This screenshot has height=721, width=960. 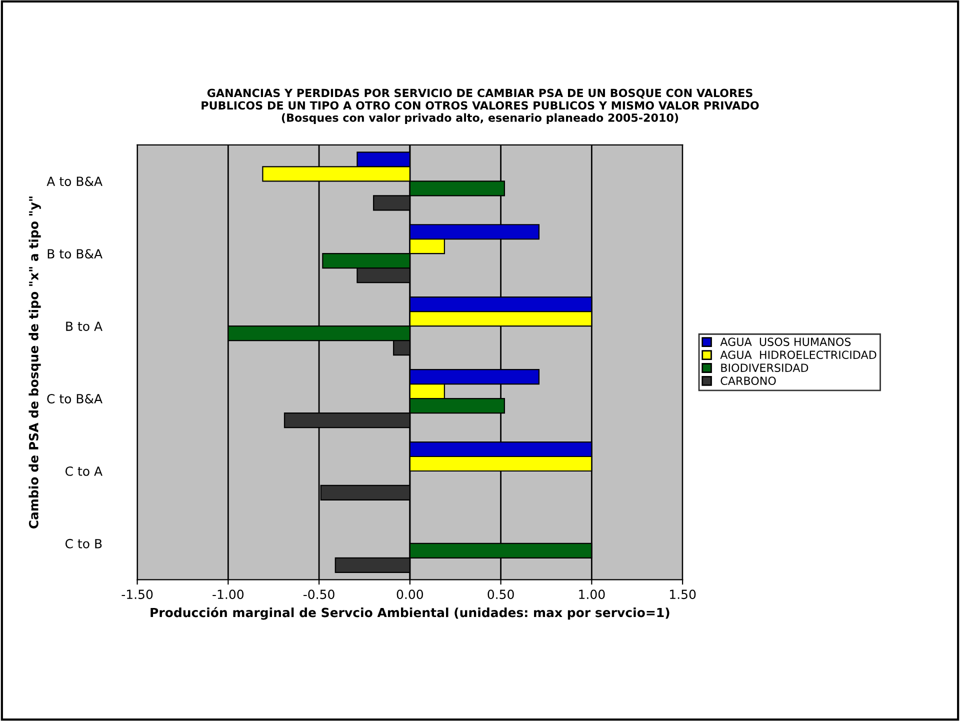 I want to click on chart-title: GANANCIAS Y PERDIDAS POR SERVICIO DE CAMBIAR PSA DE UN BOSQUE CON VALORES PUBLICOS DE UN TIPO A OTRO CON OTROS VALORES PUBLICOS Y MISMO VALOR PRIVADO, so click(x=480, y=99).